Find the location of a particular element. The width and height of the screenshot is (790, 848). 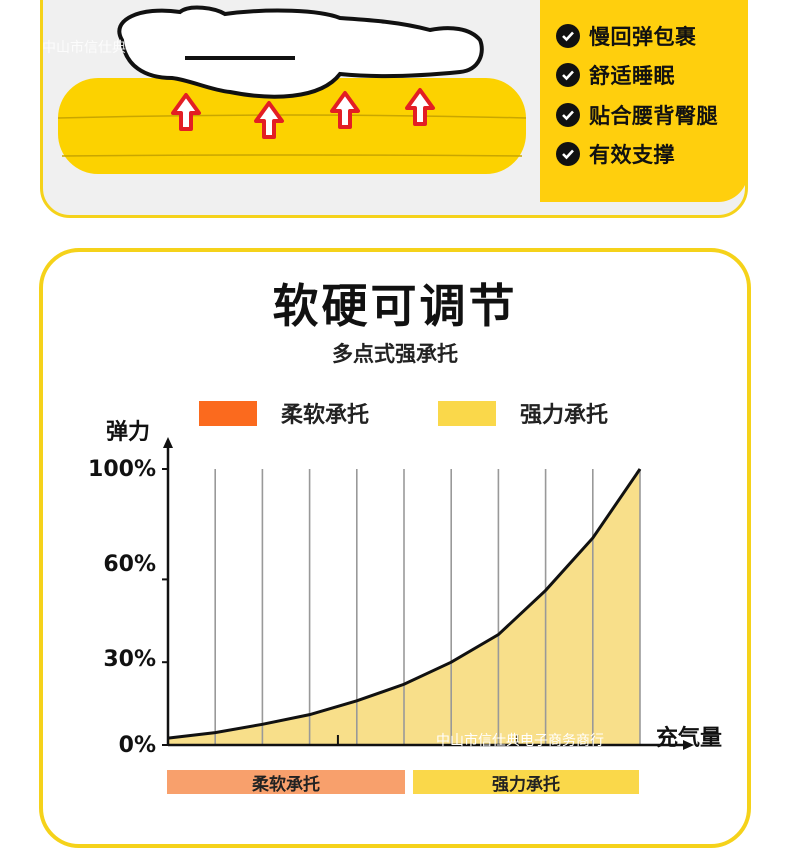

feature-list: 慢回弹包裹 舒适睡眠 贴合腰背臀腿 有效支撑 is located at coordinates (651, 95).